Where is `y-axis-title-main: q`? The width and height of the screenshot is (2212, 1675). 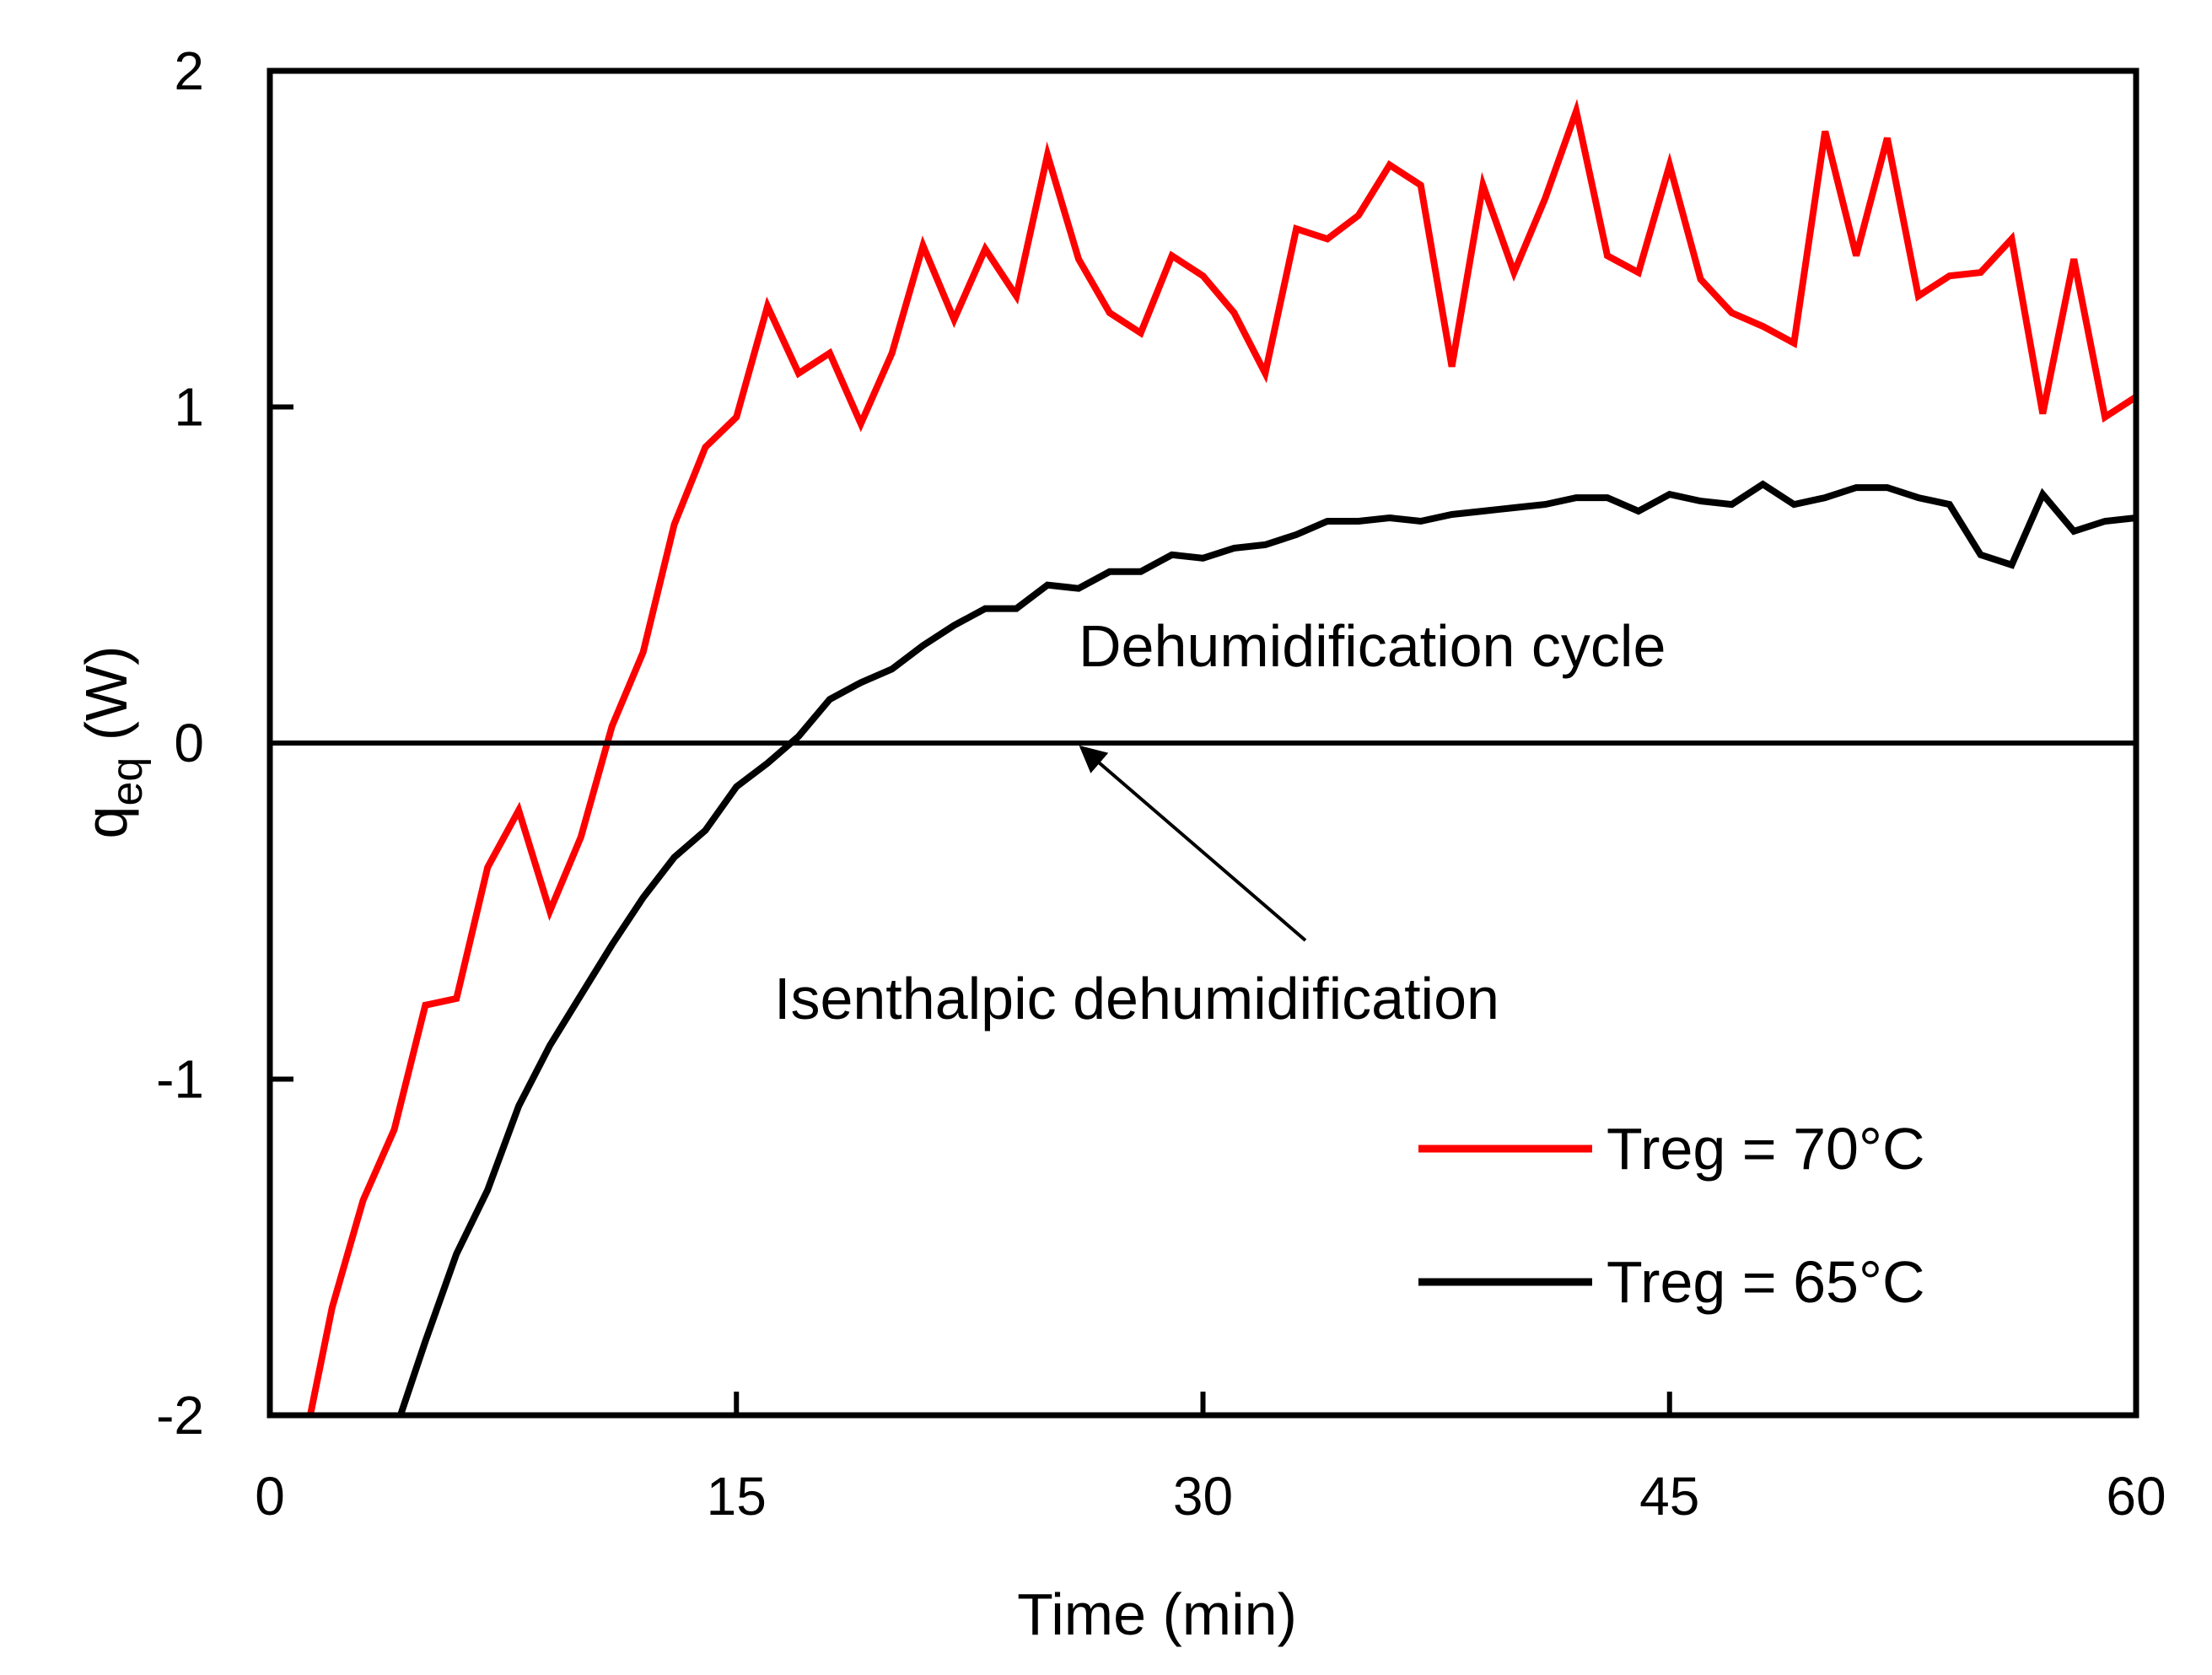 y-axis-title-main: q is located at coordinates (106, 822).